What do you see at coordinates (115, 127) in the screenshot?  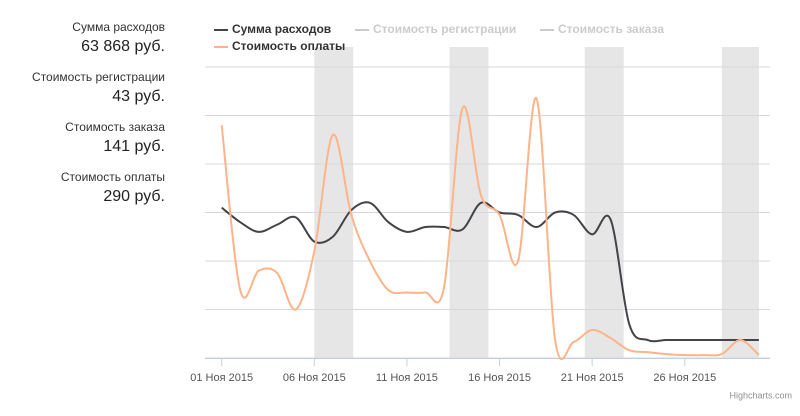 I see `stat-label: Стоимость заказа` at bounding box center [115, 127].